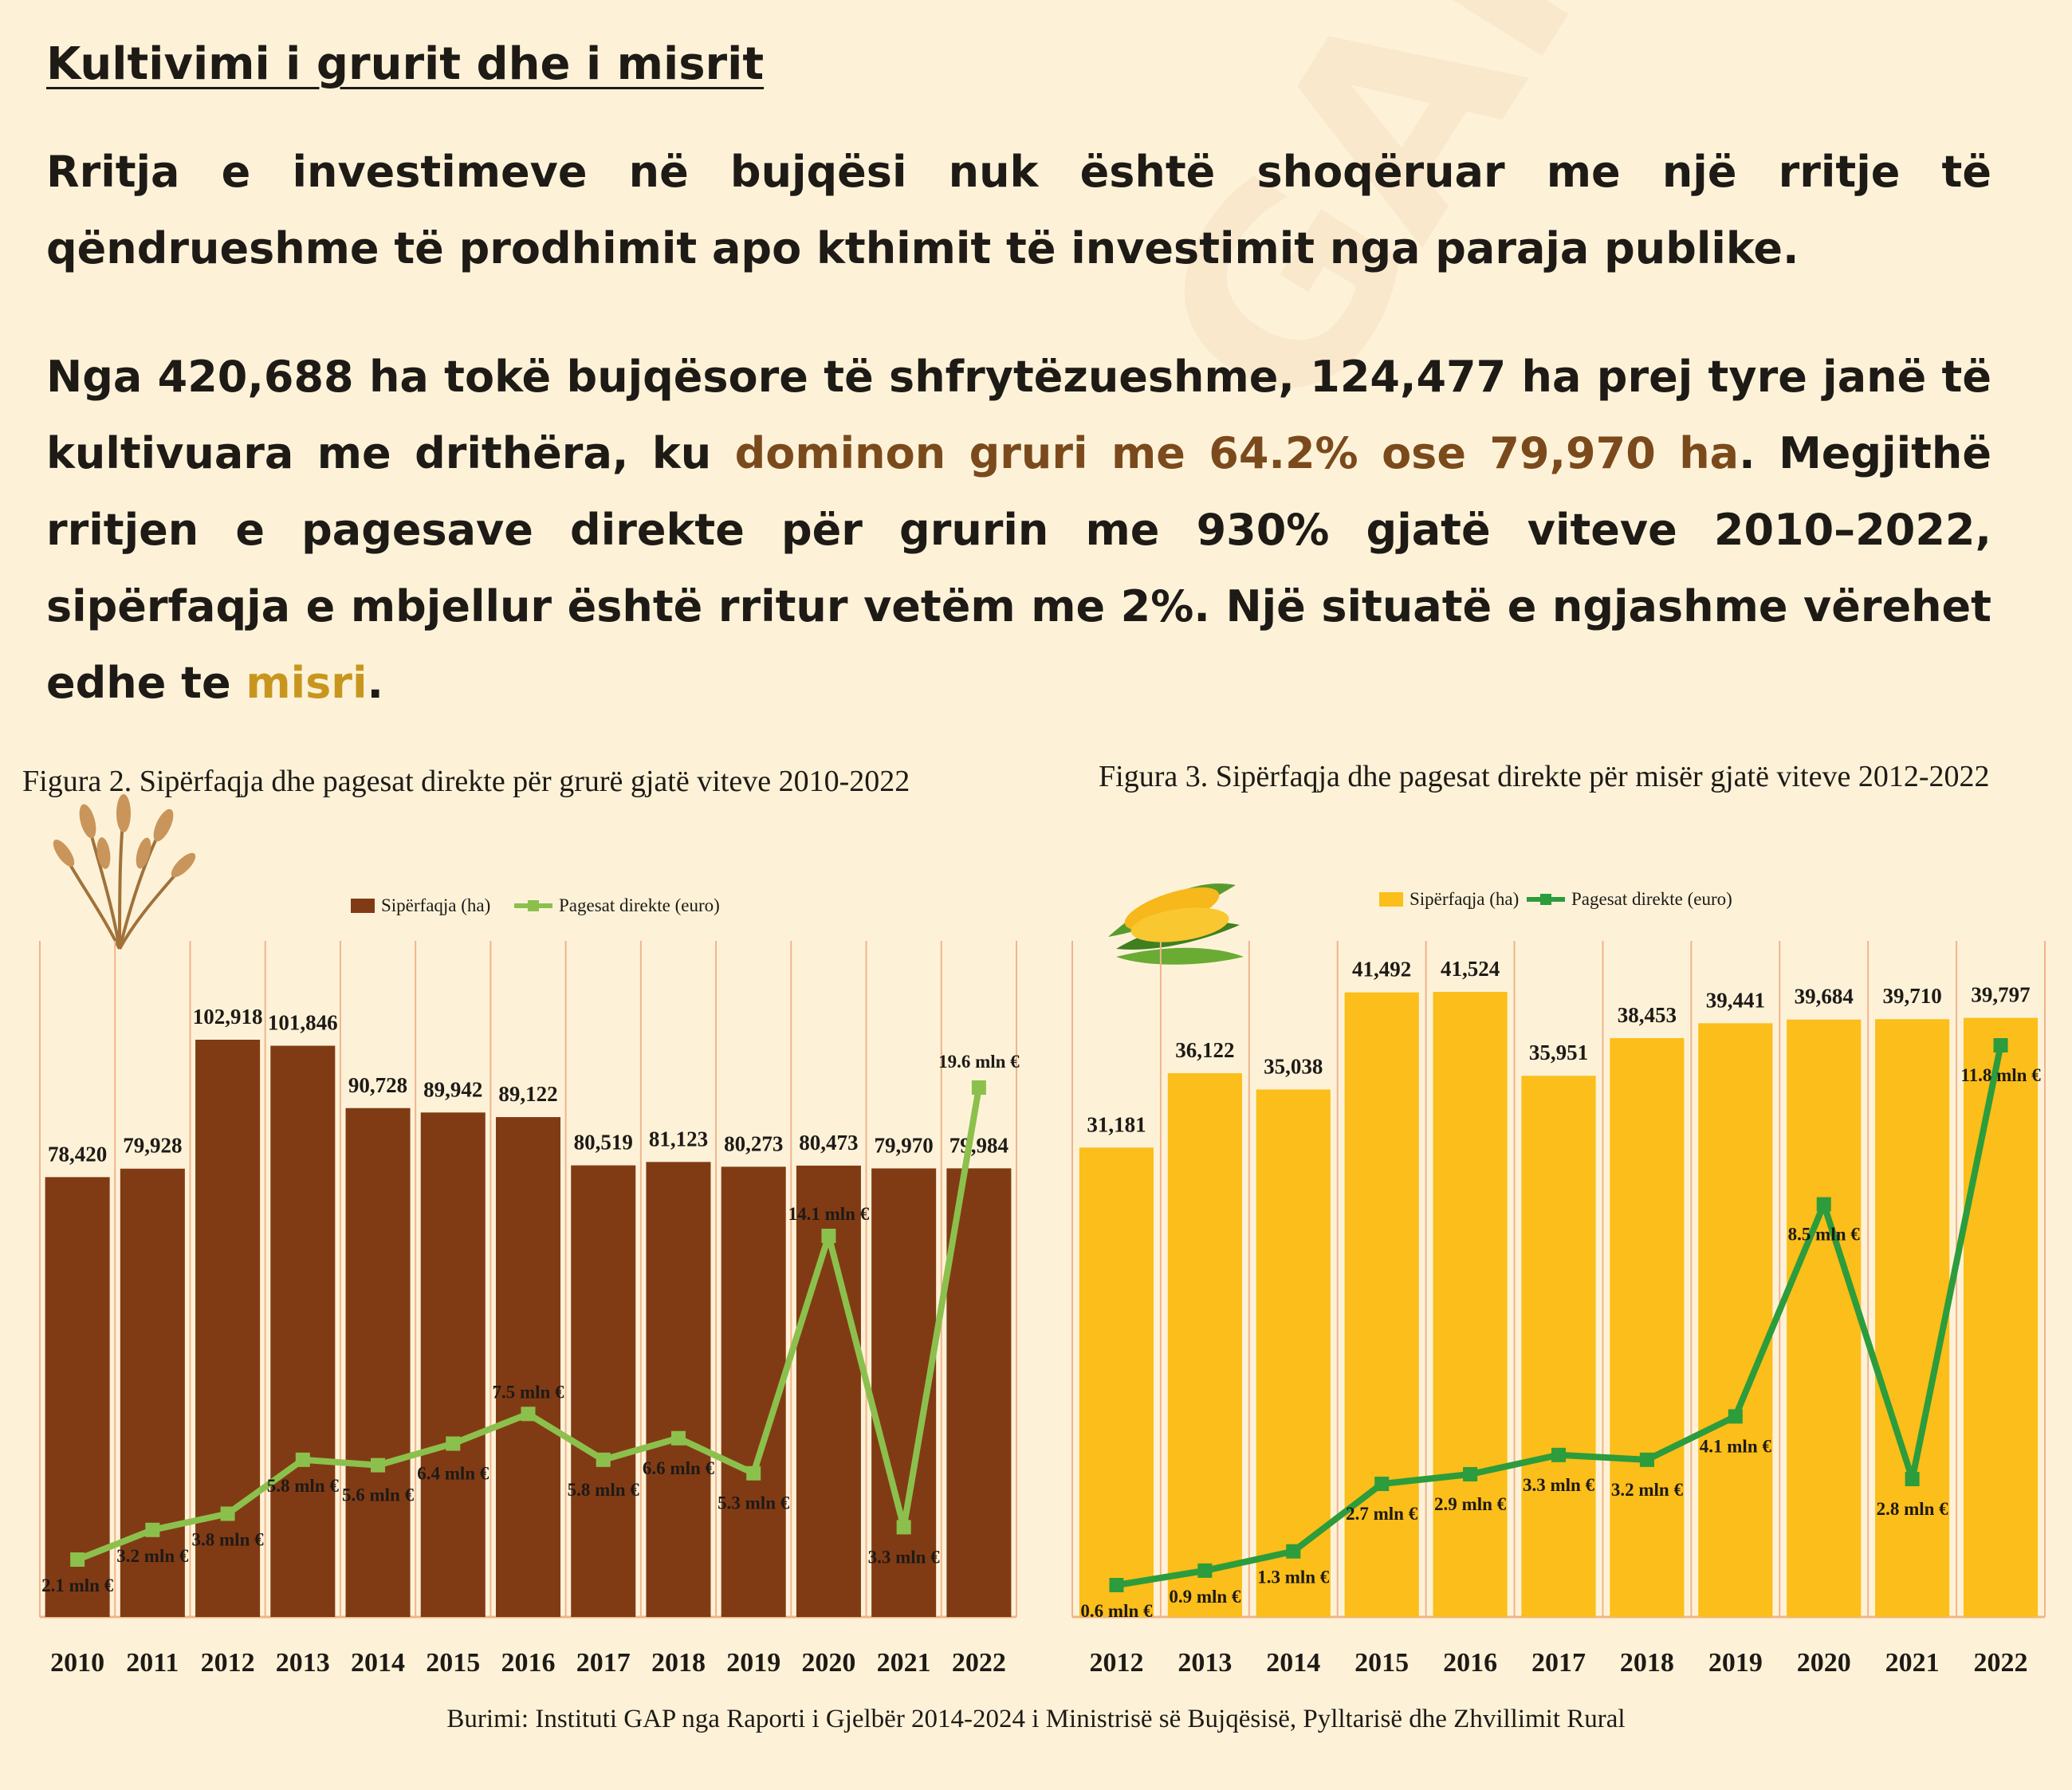 Image resolution: width=2072 pixels, height=1790 pixels. Describe the element at coordinates (453, 1474) in the screenshot. I see `line-value-label: 6.4 mln €` at that location.